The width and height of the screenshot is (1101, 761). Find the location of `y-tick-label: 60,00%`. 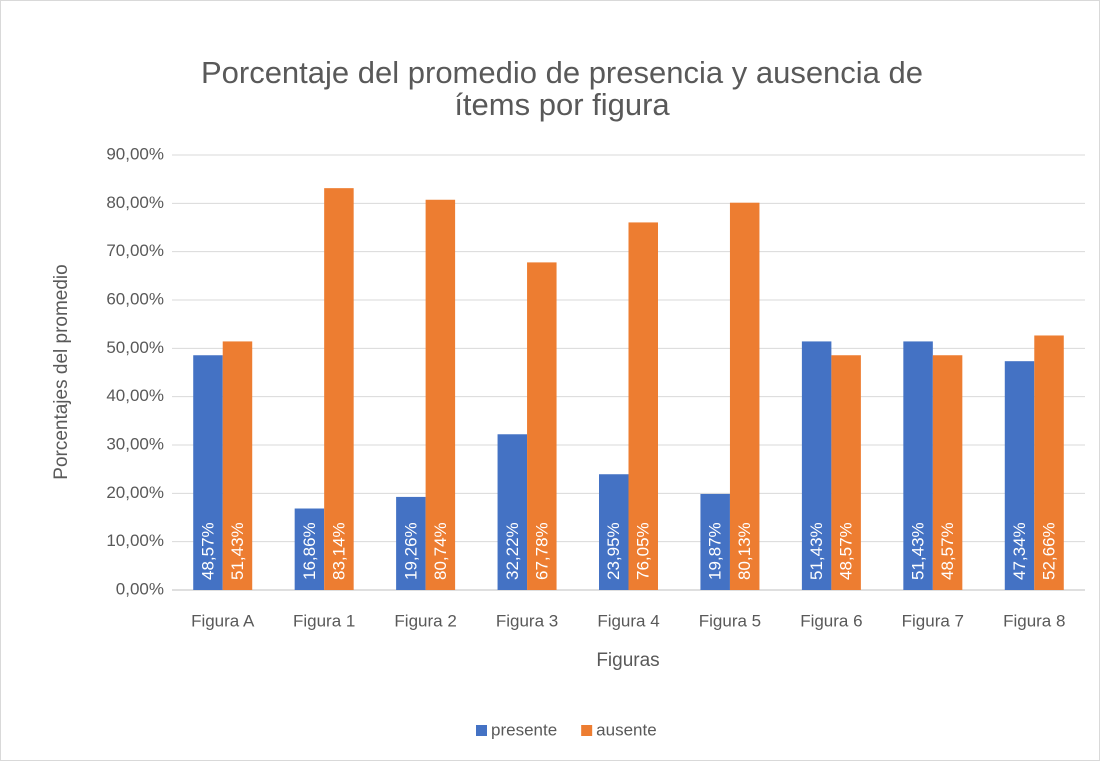

y-tick-label: 60,00% is located at coordinates (135, 298).